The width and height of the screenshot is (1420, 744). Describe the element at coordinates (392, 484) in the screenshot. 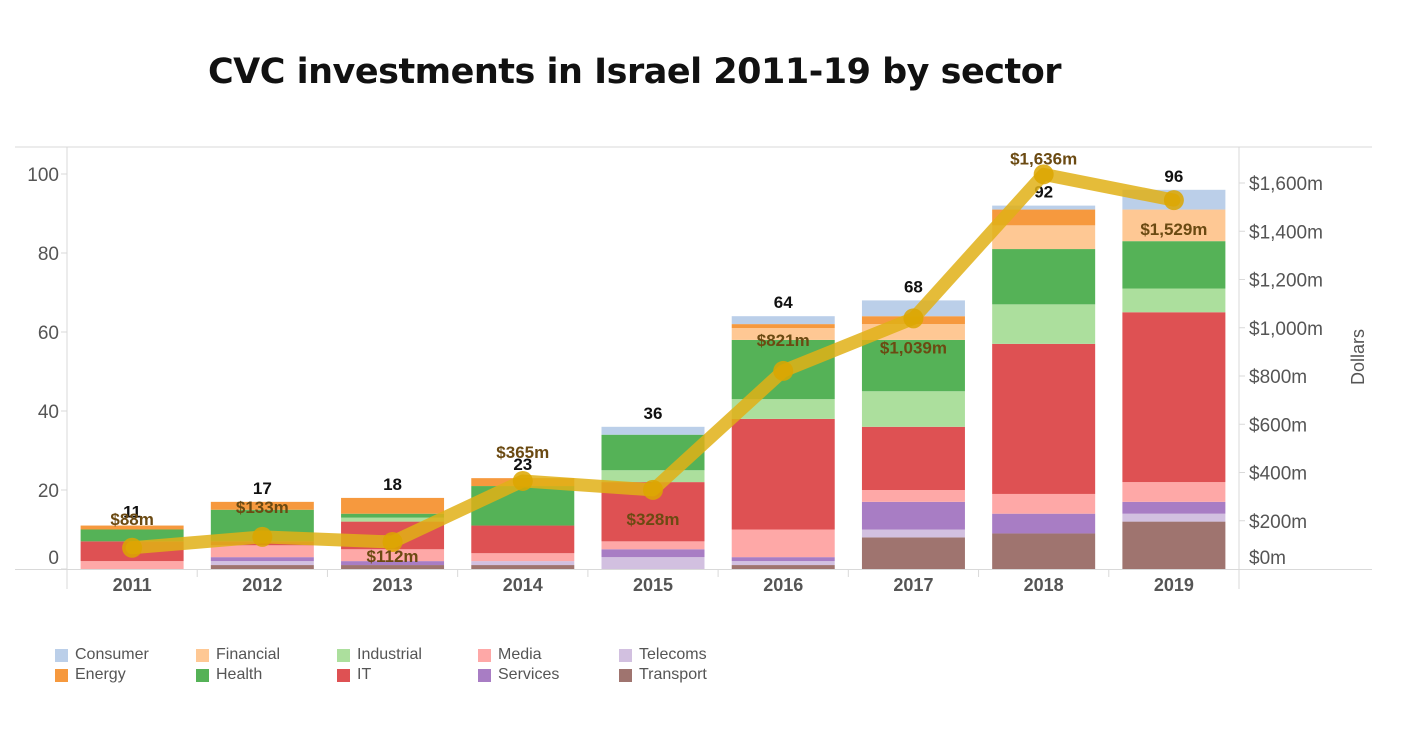

I see `total-label: 18` at that location.